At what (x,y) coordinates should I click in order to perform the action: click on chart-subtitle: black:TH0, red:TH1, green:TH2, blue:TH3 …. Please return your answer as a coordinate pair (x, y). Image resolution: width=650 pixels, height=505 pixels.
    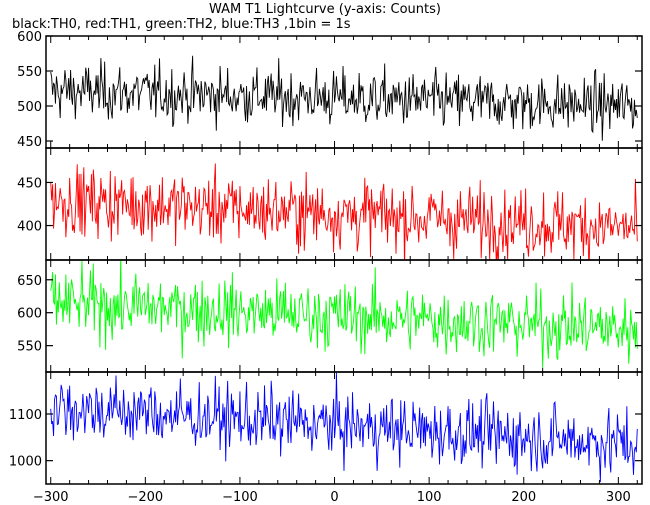
    Looking at the image, I should click on (181, 24).